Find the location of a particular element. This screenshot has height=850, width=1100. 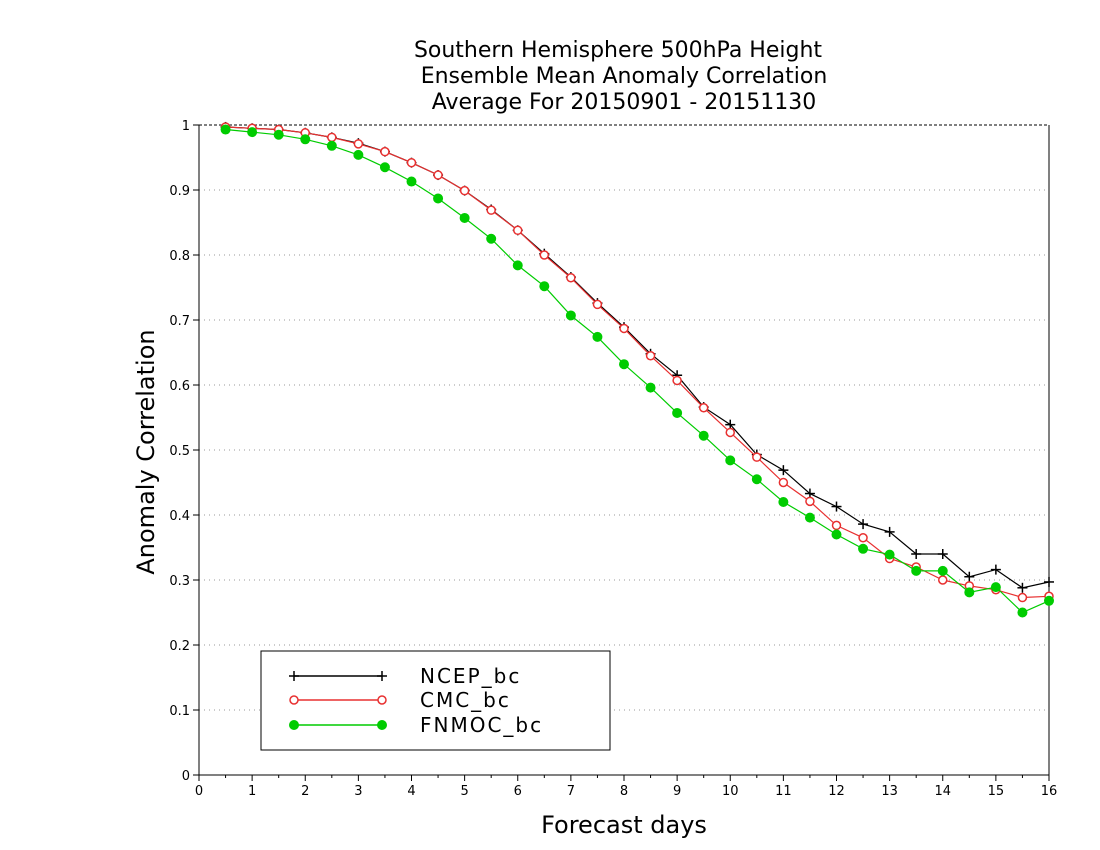

x-tick-label: 14 is located at coordinates (942, 791).